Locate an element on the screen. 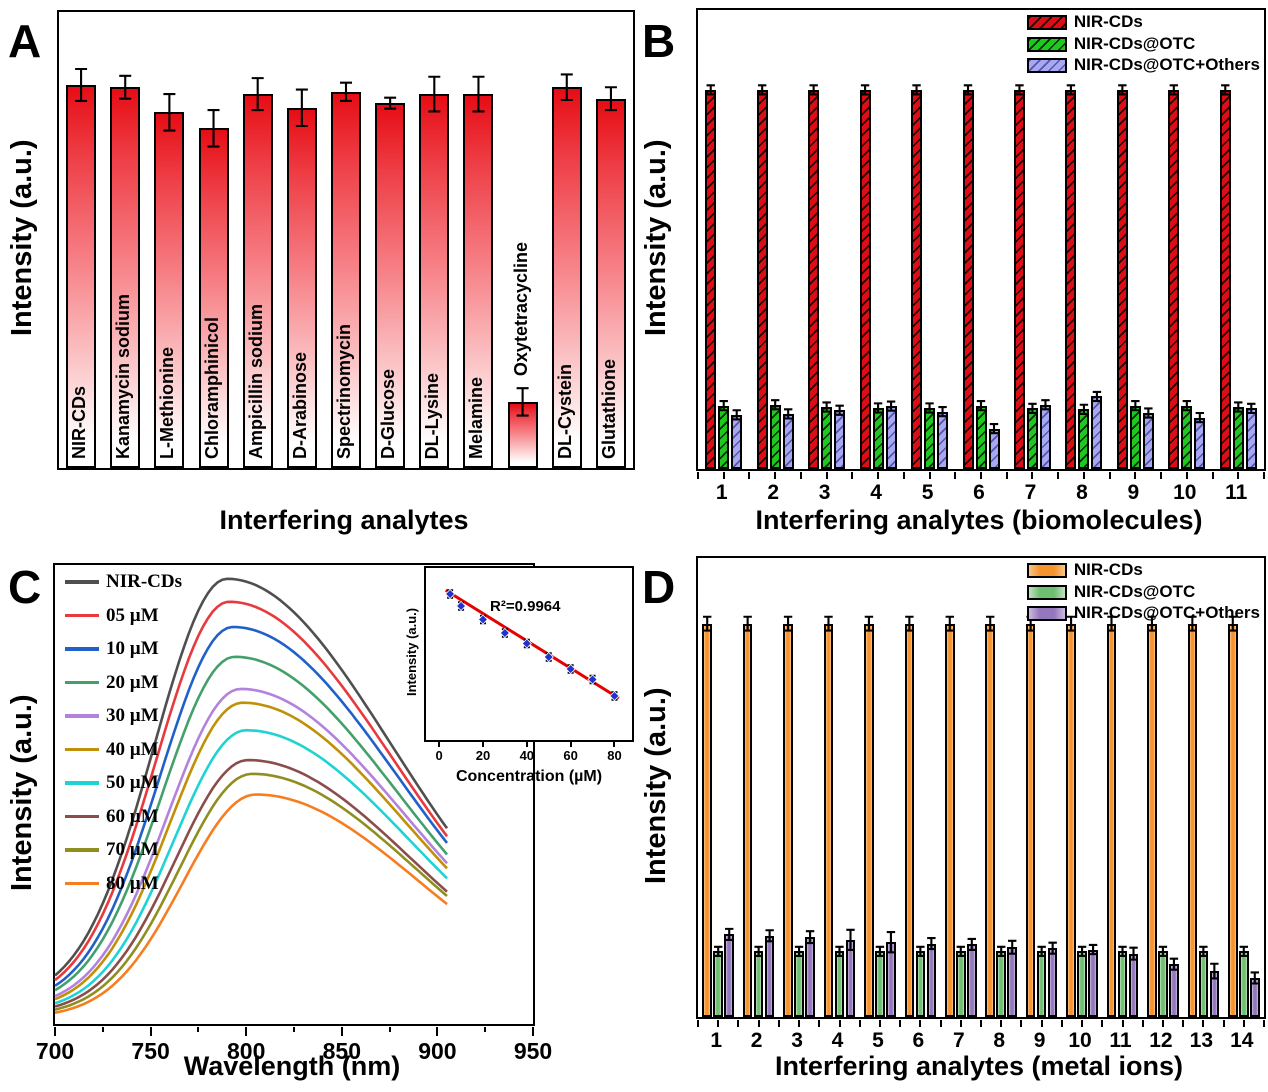  x-tick-label: 9 is located at coordinates (1039, 1040).